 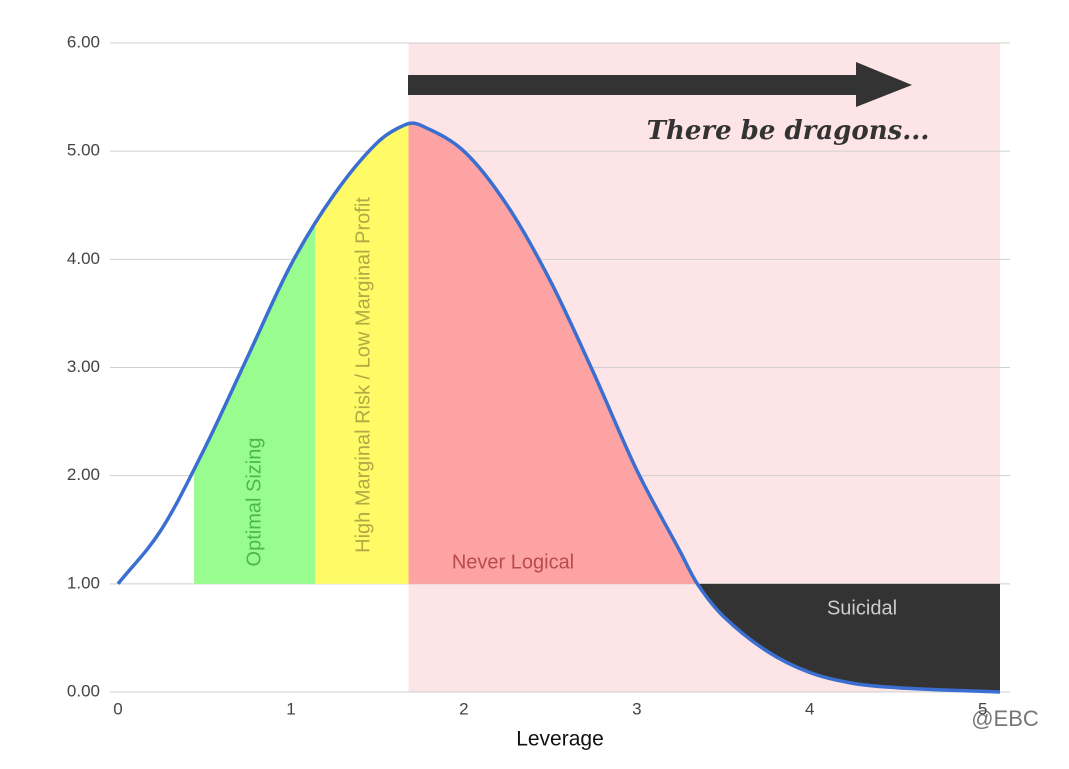 I want to click on x-tick-label: 5, so click(x=982, y=708).